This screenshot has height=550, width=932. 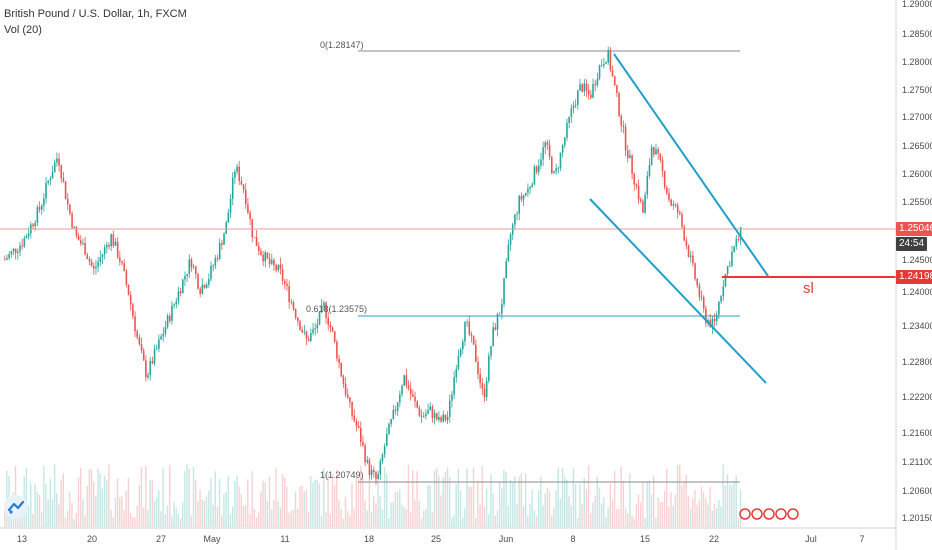 I want to click on volume-indicator-label: Vol (20), so click(x=23, y=30).